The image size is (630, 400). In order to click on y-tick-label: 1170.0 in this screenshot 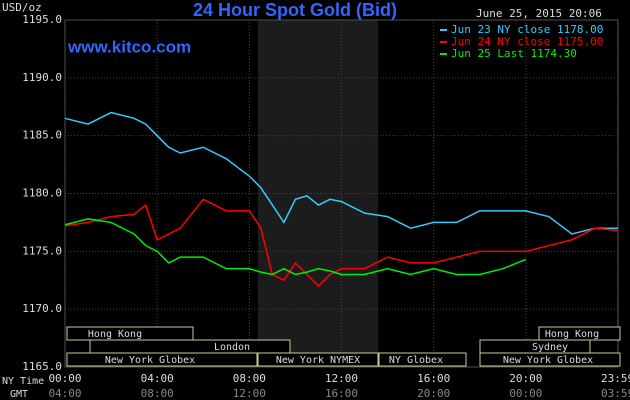, I will do `click(42, 308)`.